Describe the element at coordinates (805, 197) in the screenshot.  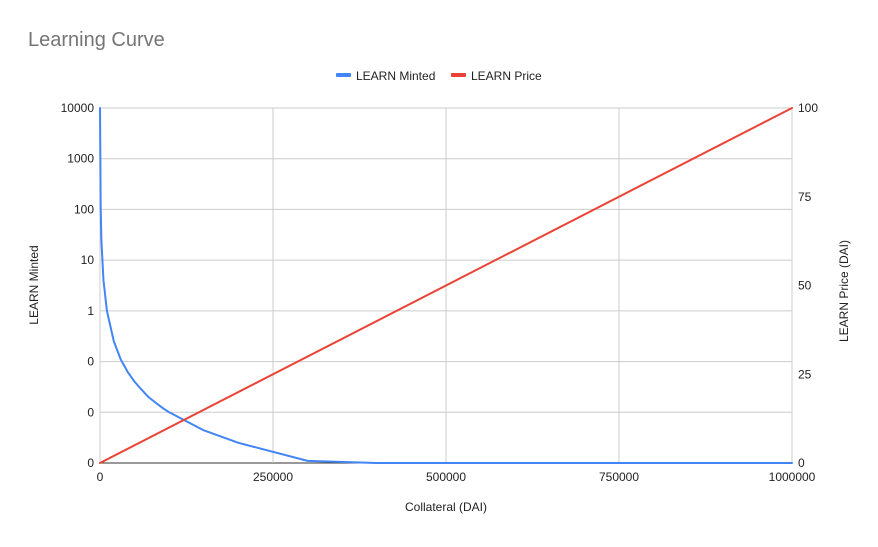
I see `y-right-tick-label: 75` at that location.